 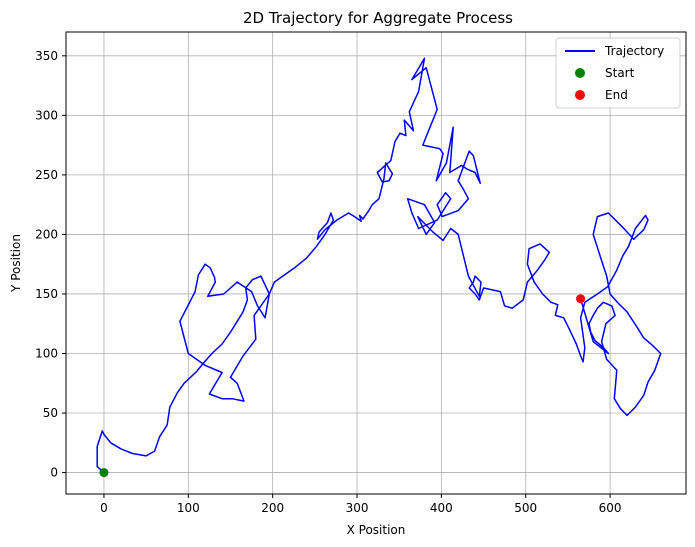 What do you see at coordinates (46, 56) in the screenshot?
I see `y-tick-label-7: 350` at bounding box center [46, 56].